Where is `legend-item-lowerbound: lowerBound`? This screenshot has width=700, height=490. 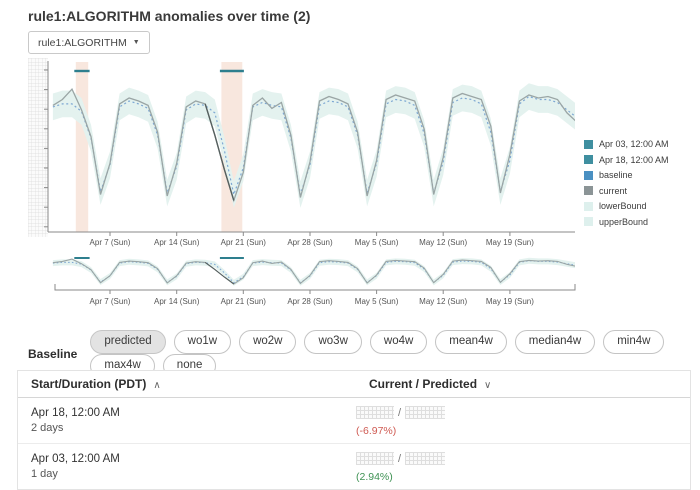 legend-item-lowerbound: lowerBound is located at coordinates (626, 206).